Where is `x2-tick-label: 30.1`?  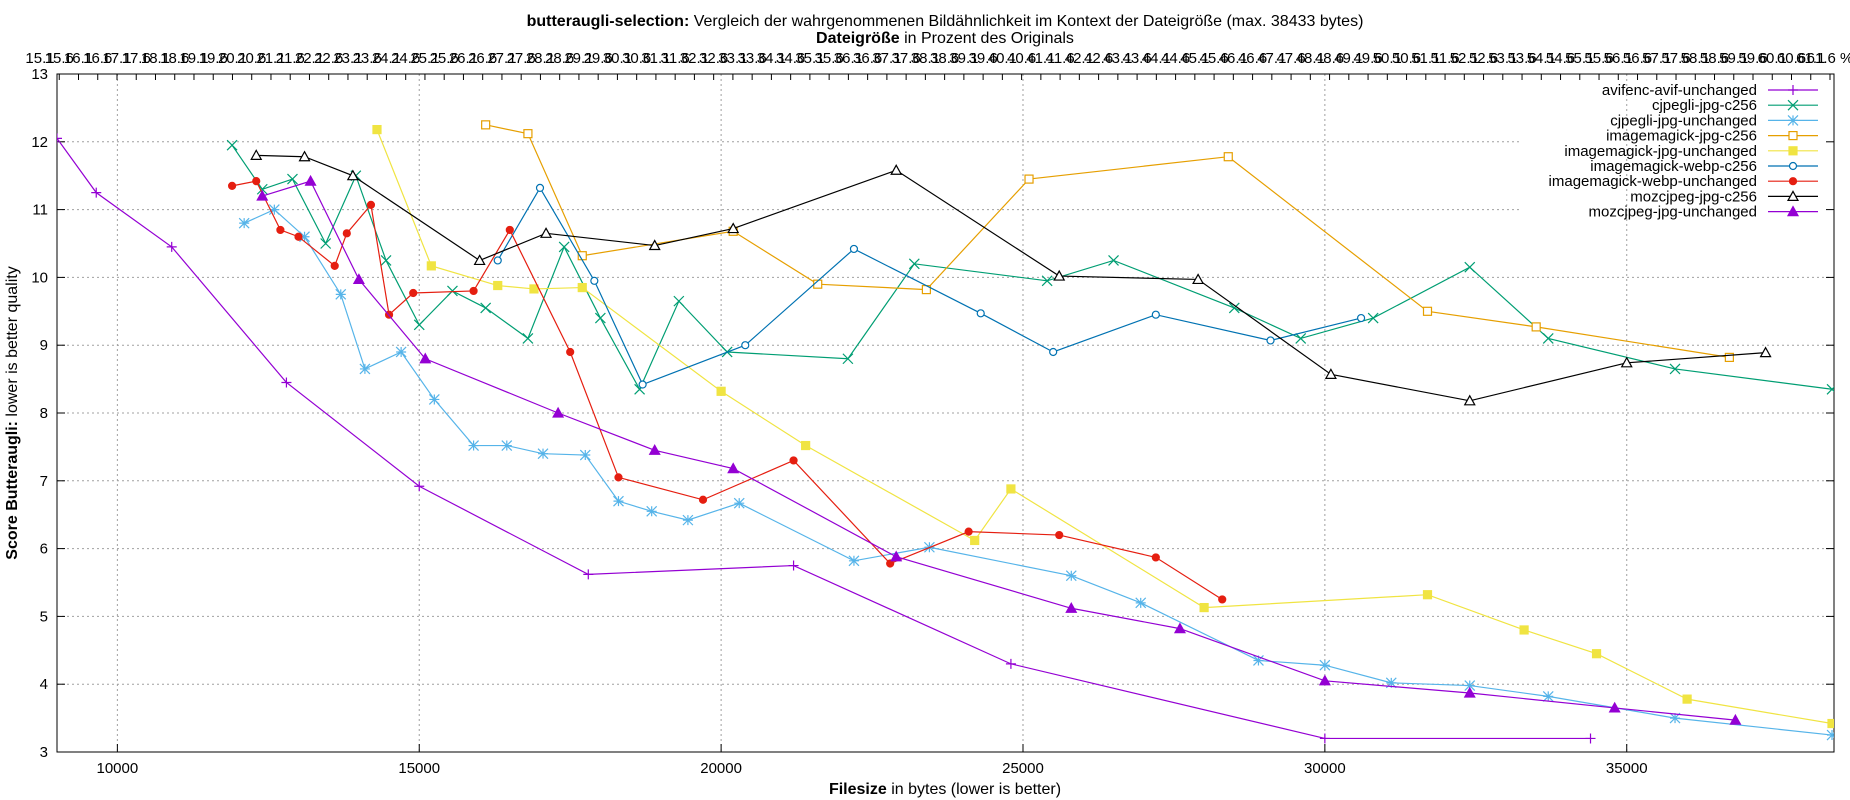
x2-tick-label: 30.1 is located at coordinates (617, 58).